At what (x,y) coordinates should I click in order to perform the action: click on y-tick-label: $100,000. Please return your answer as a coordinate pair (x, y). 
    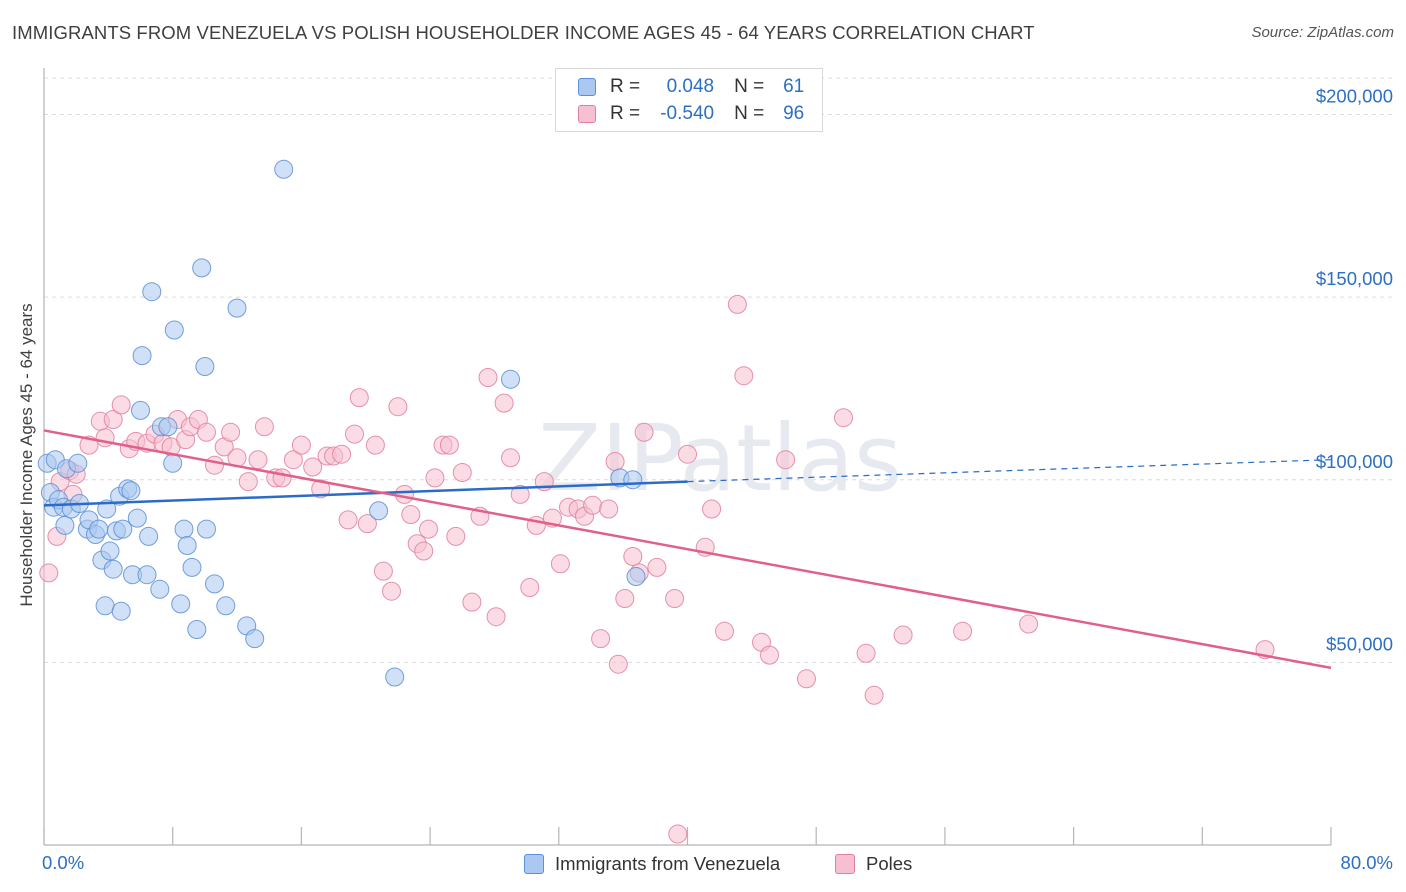
    Looking at the image, I should click on (1354, 461).